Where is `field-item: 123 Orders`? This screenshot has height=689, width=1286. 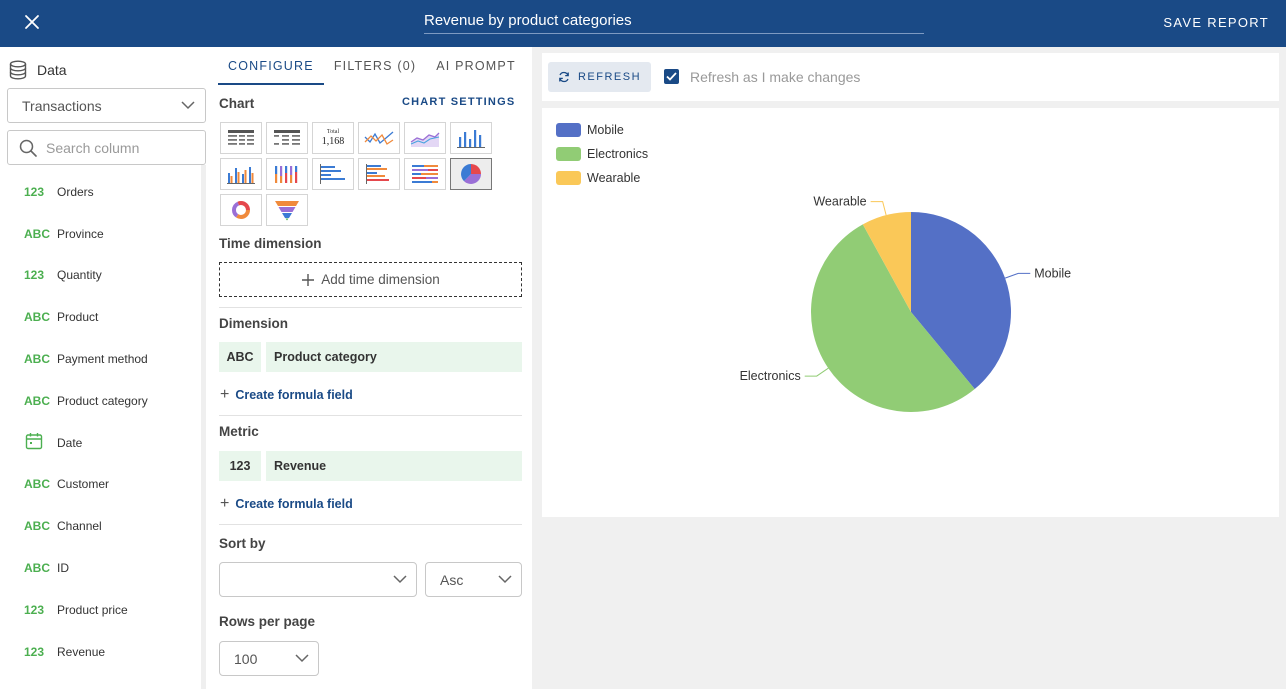
field-item: 123 Orders is located at coordinates (100, 192).